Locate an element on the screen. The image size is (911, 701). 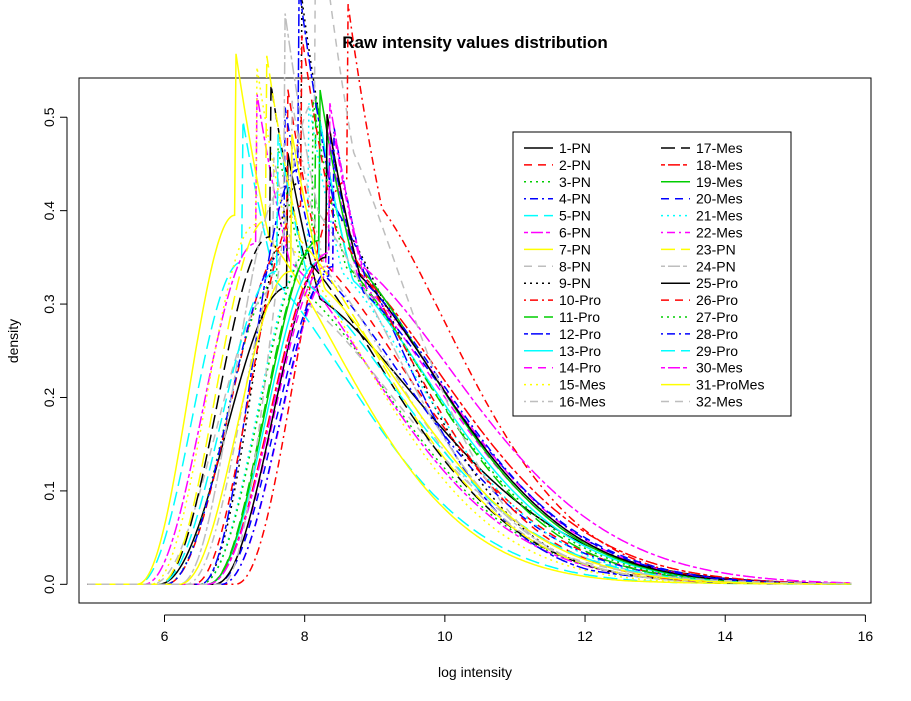
legend-entry: 15-Mes is located at coordinates (582, 385).